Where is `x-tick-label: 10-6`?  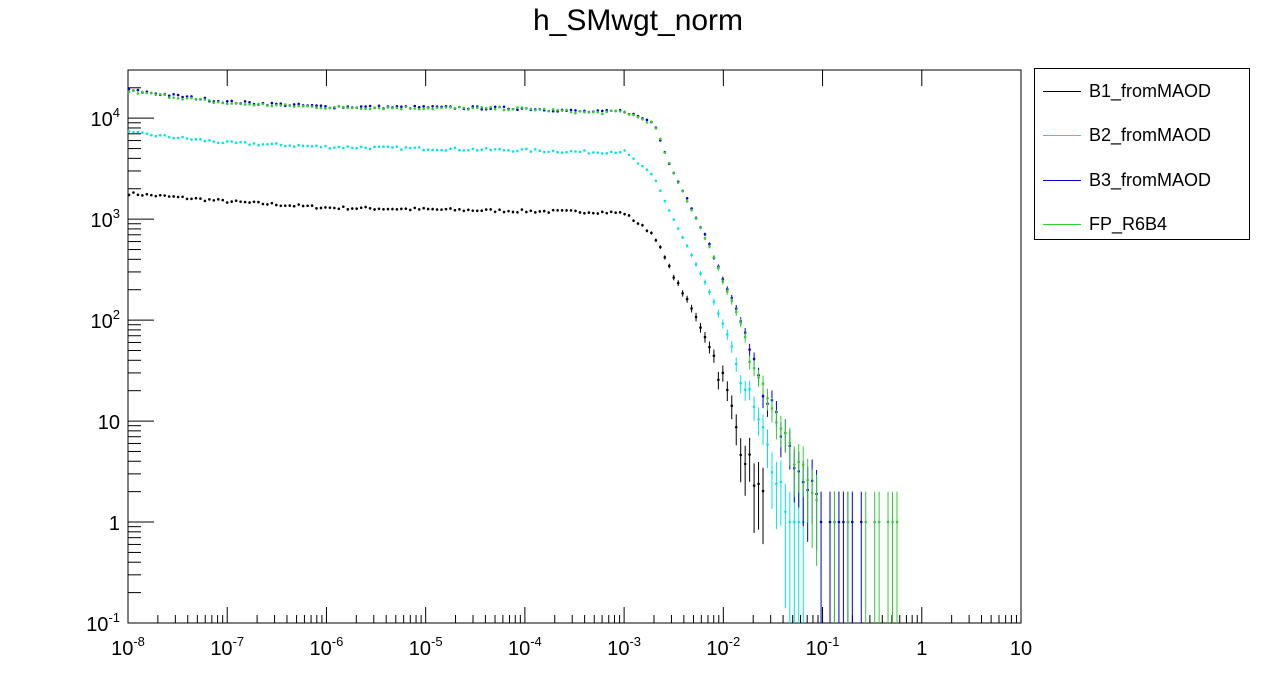 x-tick-label: 10-6 is located at coordinates (327, 647).